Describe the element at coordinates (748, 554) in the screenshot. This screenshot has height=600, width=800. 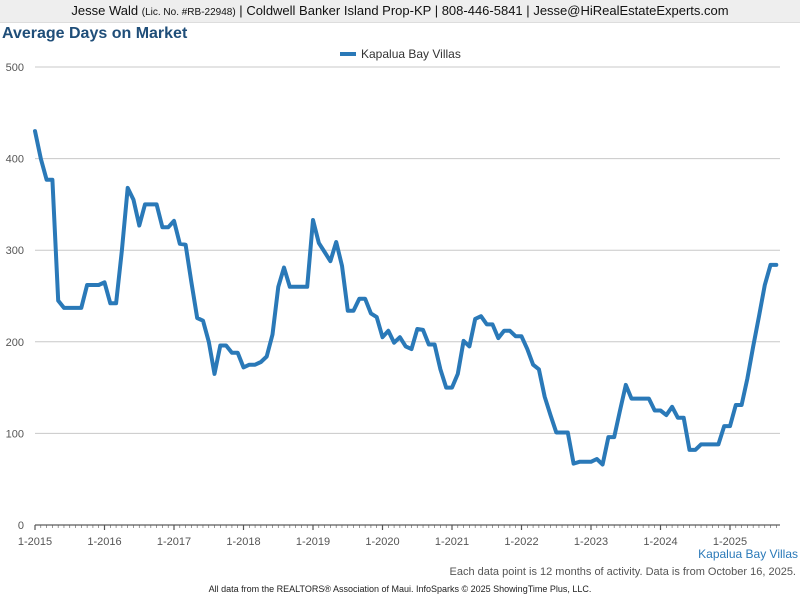
I see `series-end-label: Kapalua Bay Villas` at that location.